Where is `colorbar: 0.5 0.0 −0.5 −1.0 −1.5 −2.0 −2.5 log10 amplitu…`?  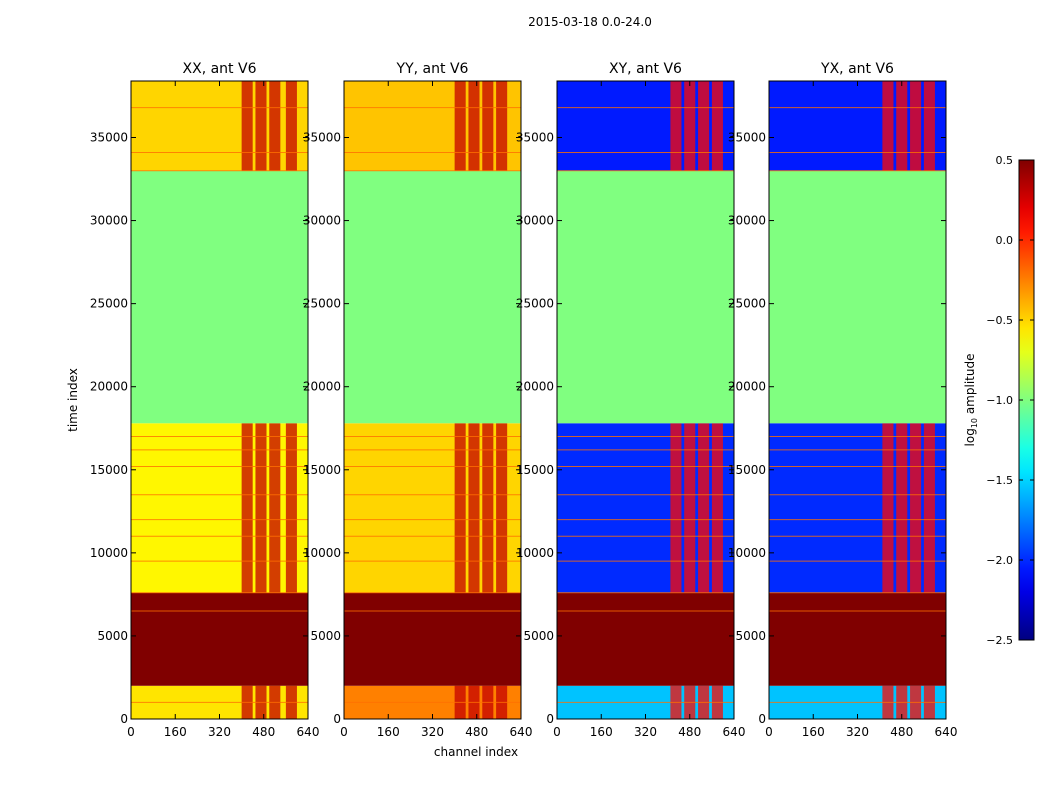
colorbar: 0.5 0.0 −0.5 −1.0 −1.5 −2.0 −2.5 log10 amplitu… is located at coordinates (999, 400).